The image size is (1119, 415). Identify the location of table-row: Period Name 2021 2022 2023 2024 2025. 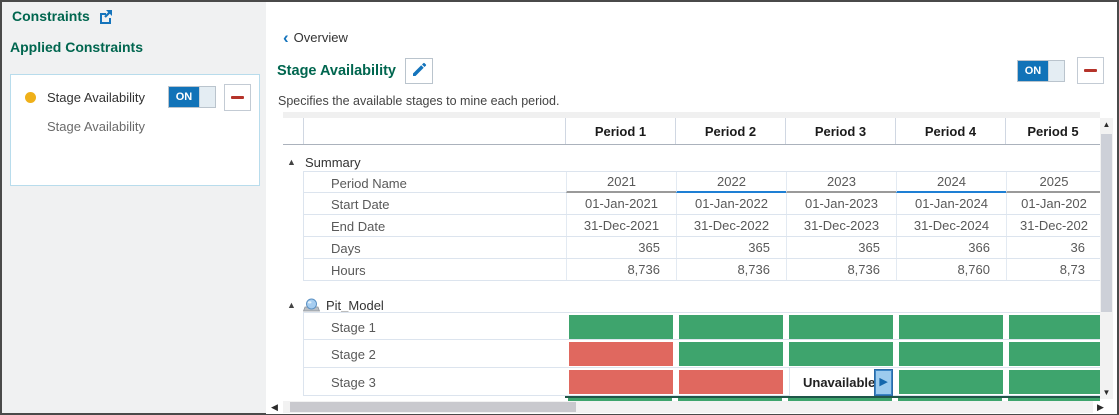
(702, 182).